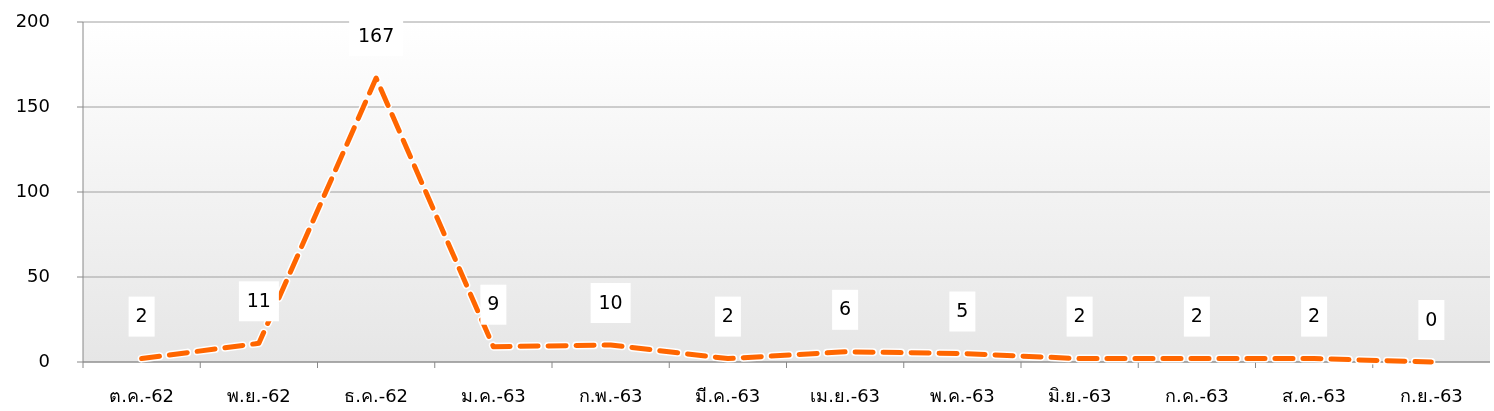 The image size is (1494, 411). Describe the element at coordinates (376, 395) in the screenshot. I see `x-tick-label: ธ.ค.-62` at that location.